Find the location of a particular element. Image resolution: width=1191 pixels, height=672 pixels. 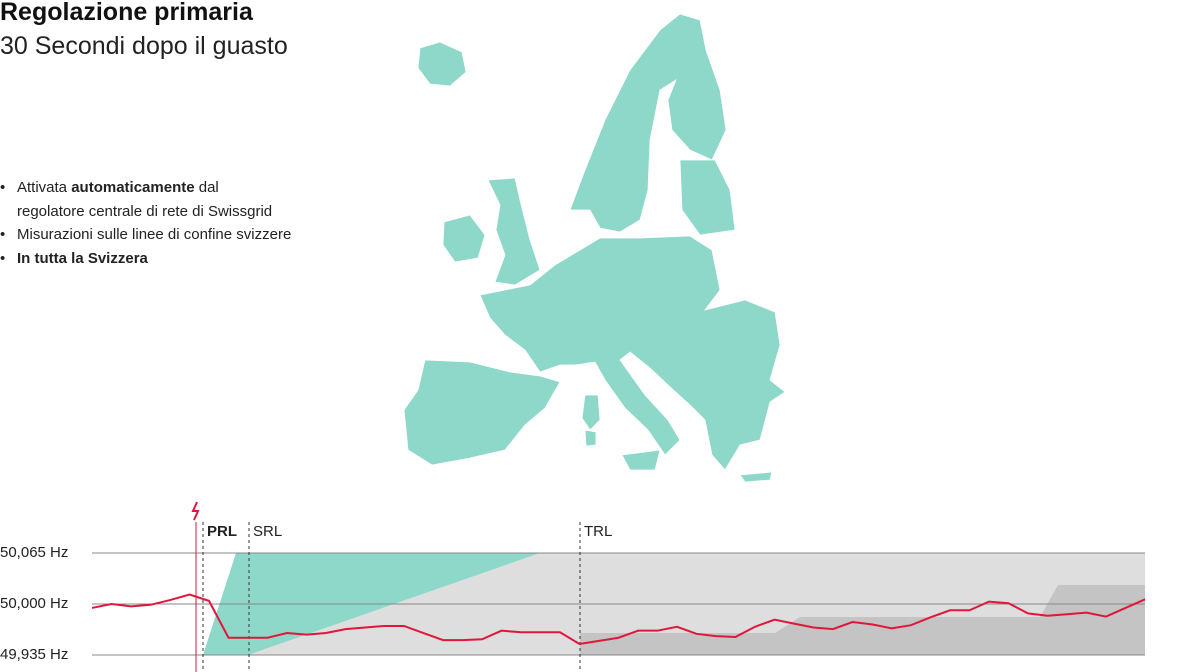

frequency-line is located at coordinates (618, 619).